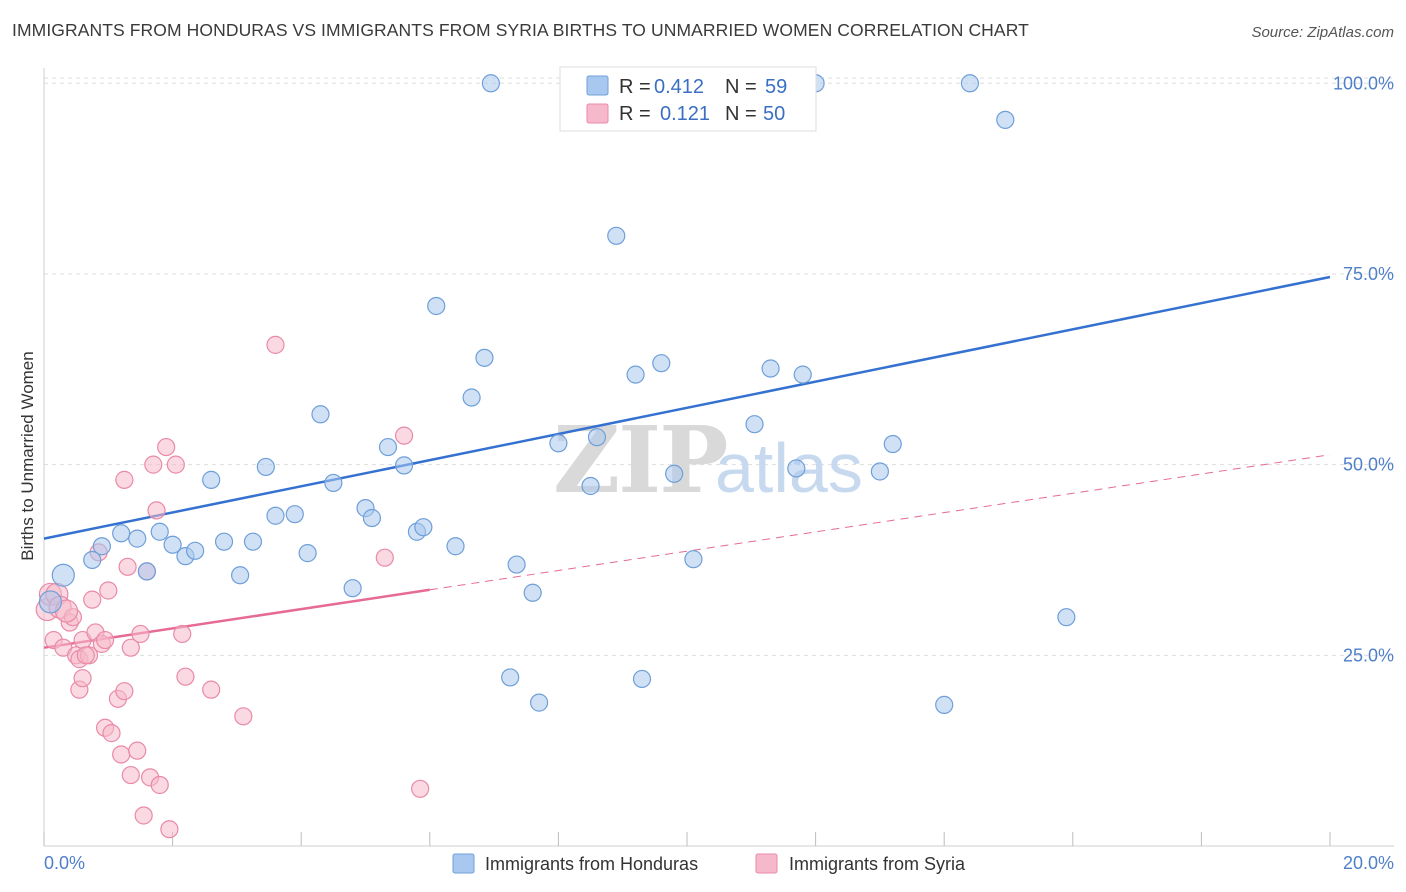 The width and height of the screenshot is (1406, 892). What do you see at coordinates (880, 522) in the screenshot?
I see `trend-line-syria-dashed` at bounding box center [880, 522].